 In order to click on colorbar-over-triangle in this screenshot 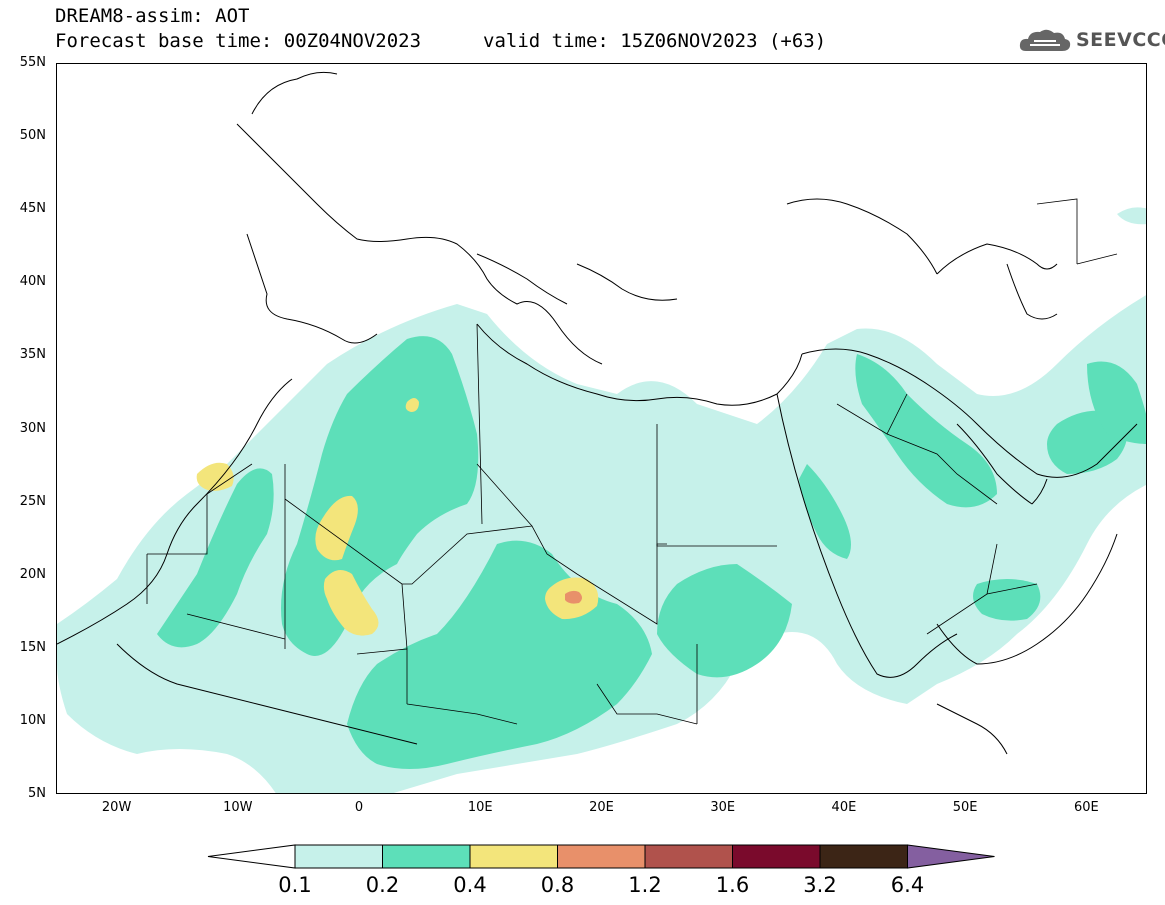, I will do `click(951, 856)`.